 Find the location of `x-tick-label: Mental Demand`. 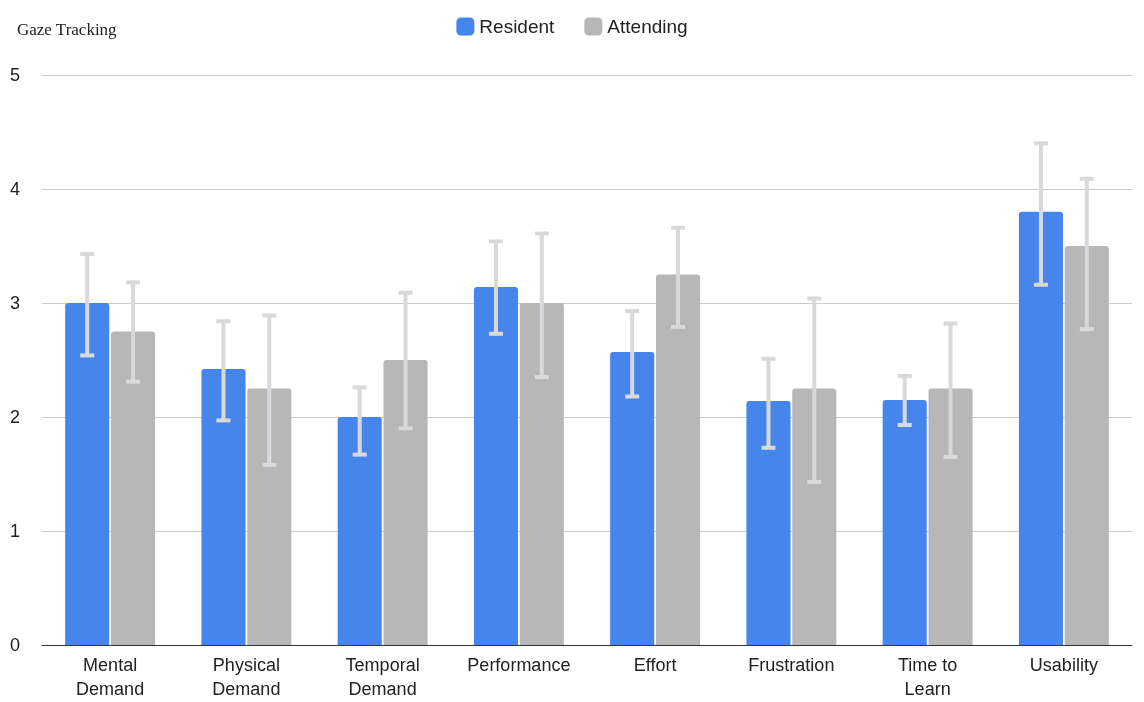

x-tick-label: Mental Demand is located at coordinates (110, 677).